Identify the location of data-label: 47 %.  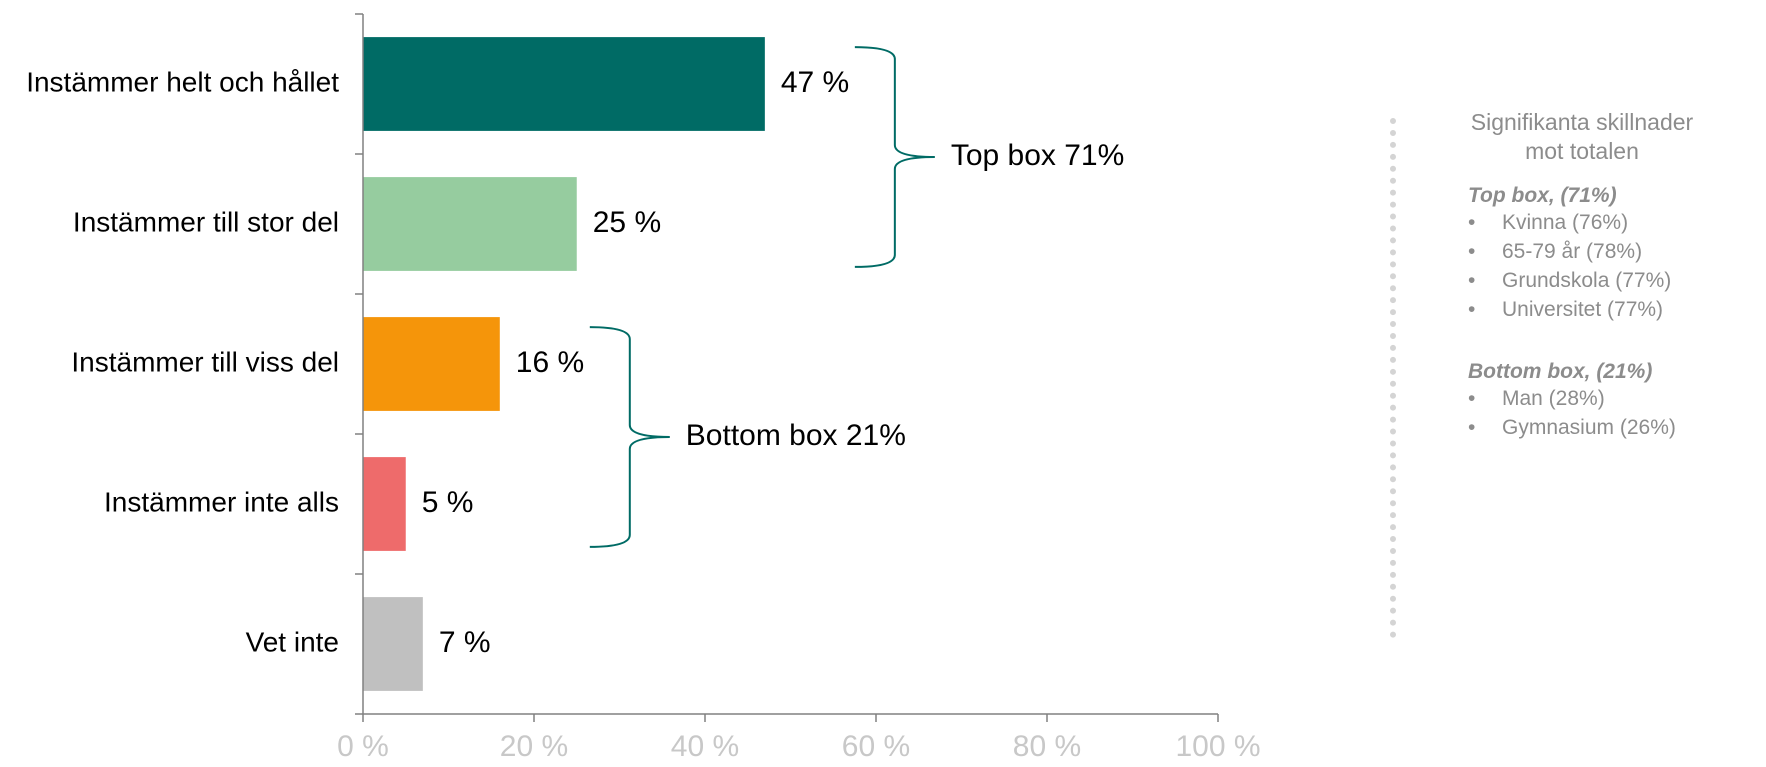
(815, 82).